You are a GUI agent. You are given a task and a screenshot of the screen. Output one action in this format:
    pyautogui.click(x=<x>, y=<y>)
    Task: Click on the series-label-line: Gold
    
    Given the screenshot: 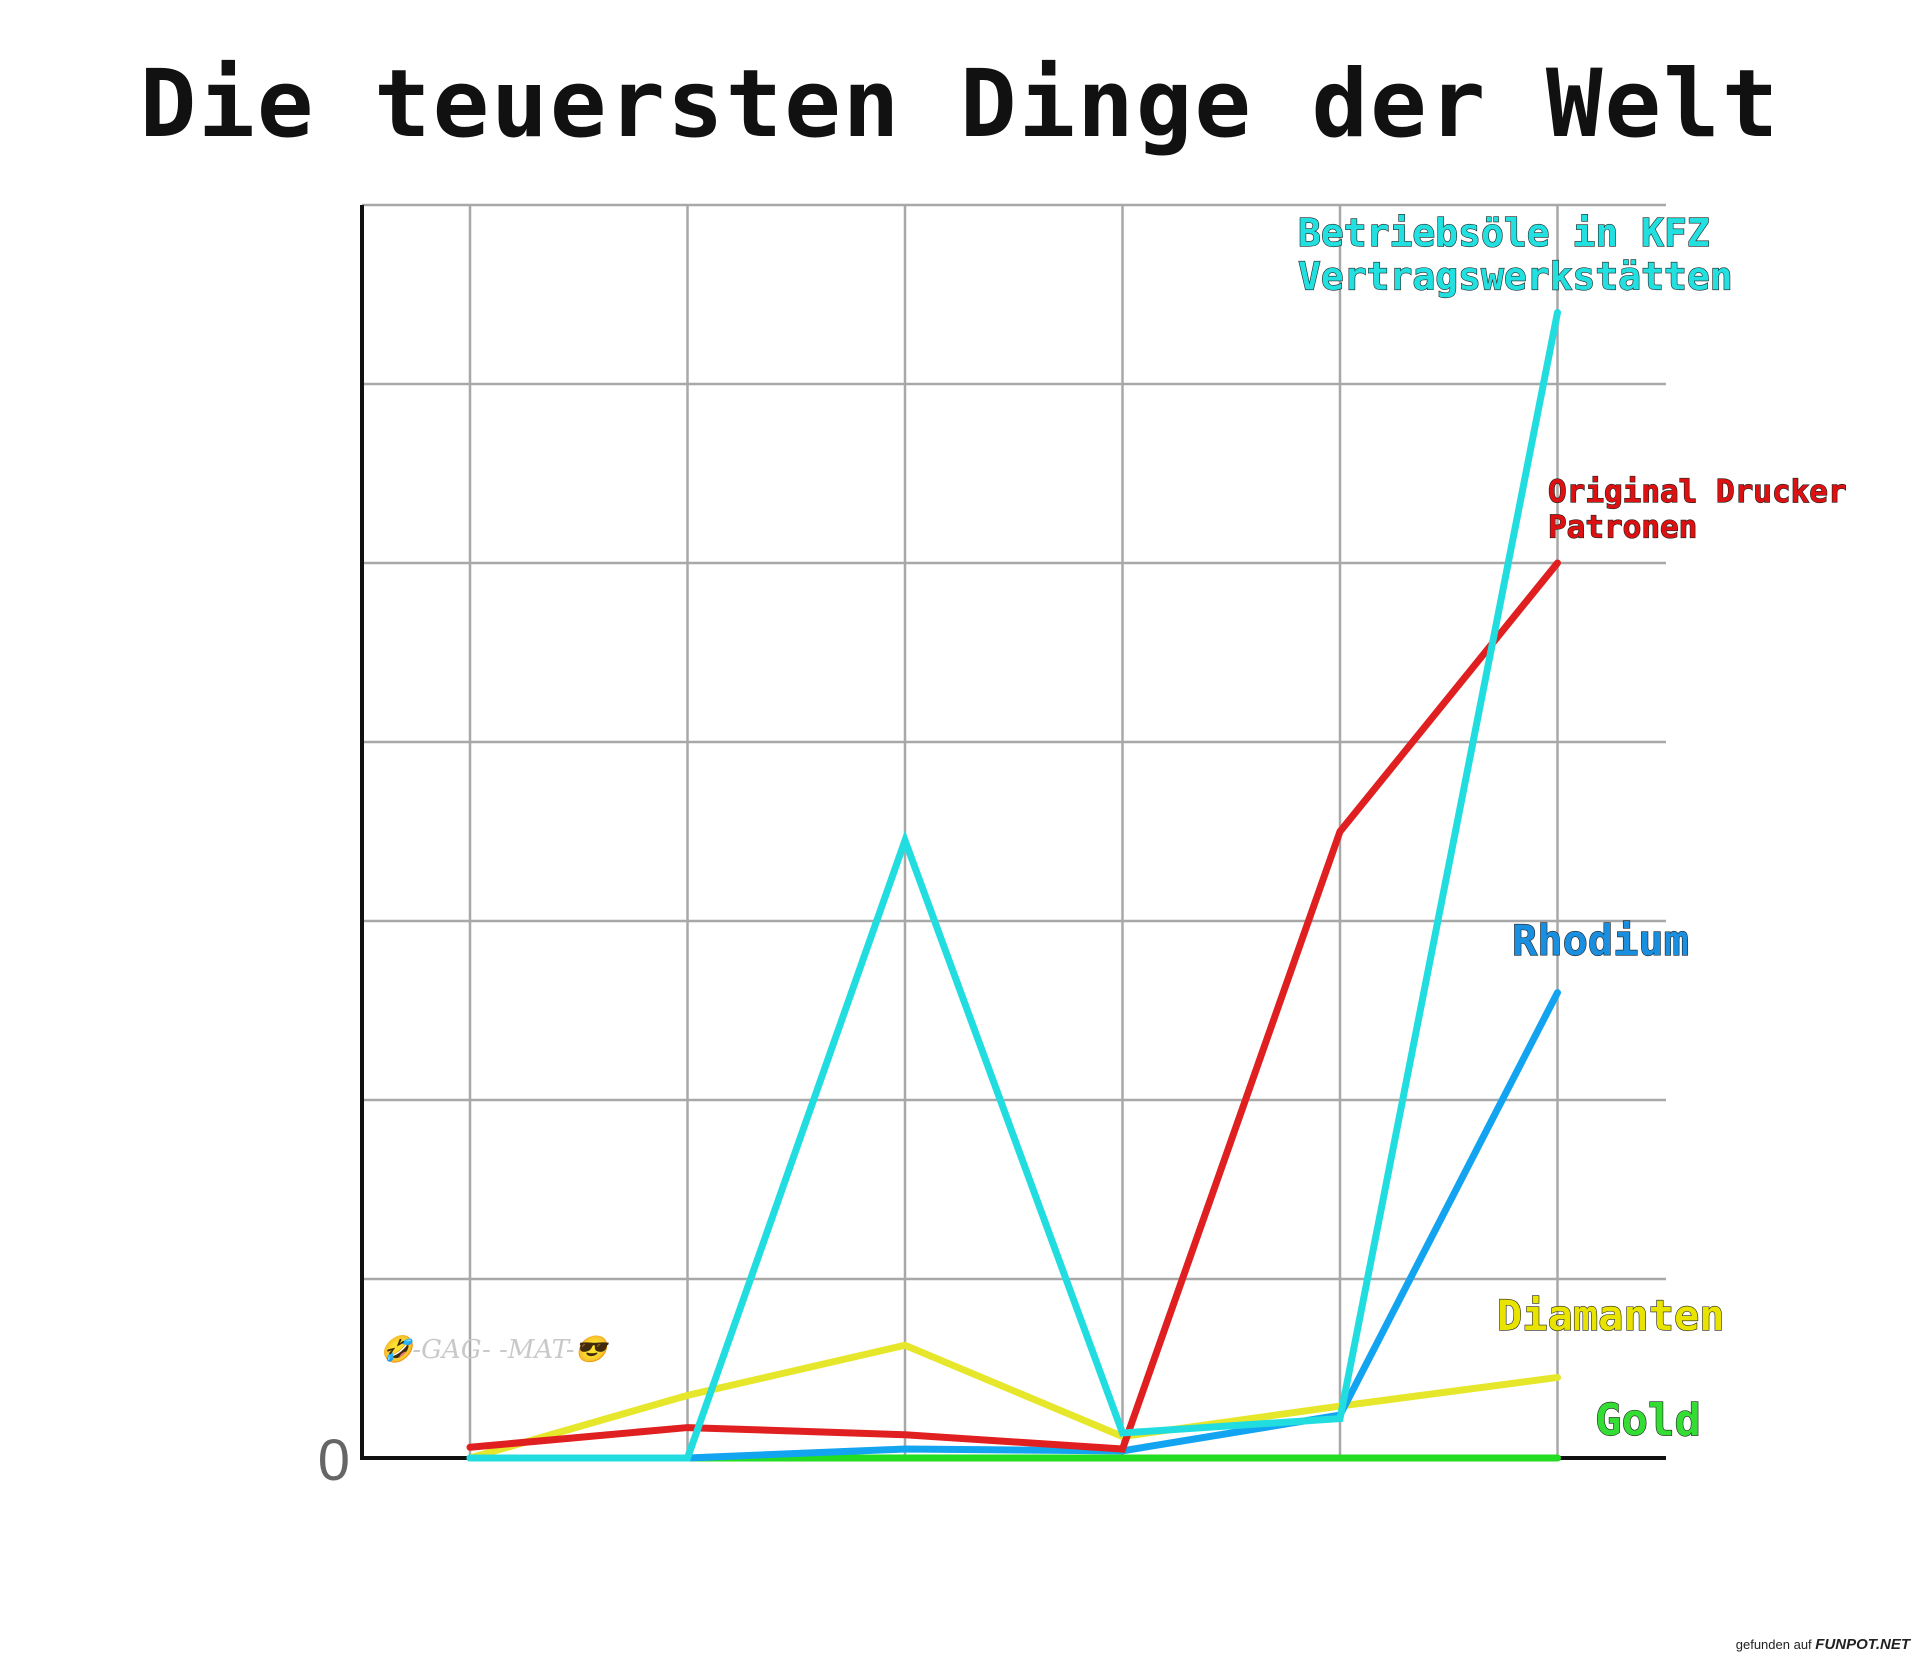 What is the action you would take?
    pyautogui.click(x=1648, y=1420)
    